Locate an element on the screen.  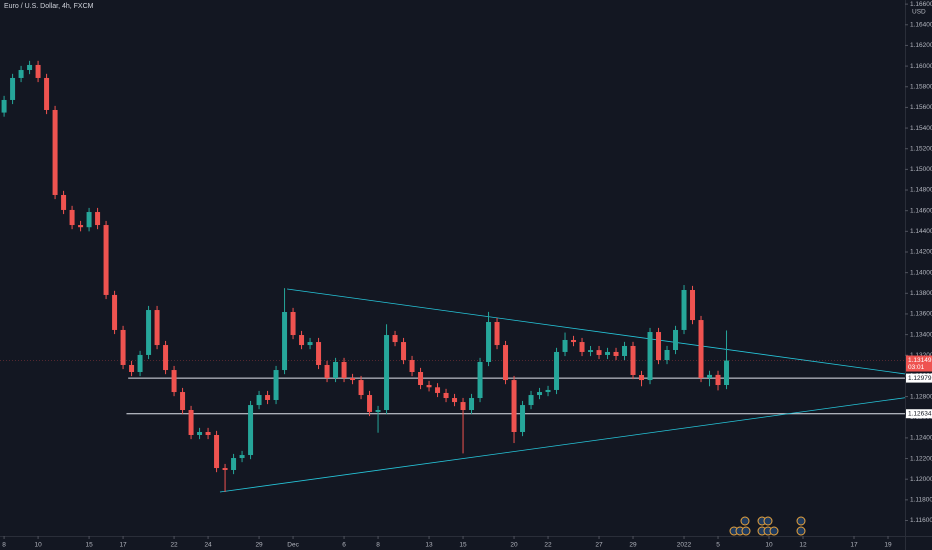
level-label-box is located at coordinates (919, 414).